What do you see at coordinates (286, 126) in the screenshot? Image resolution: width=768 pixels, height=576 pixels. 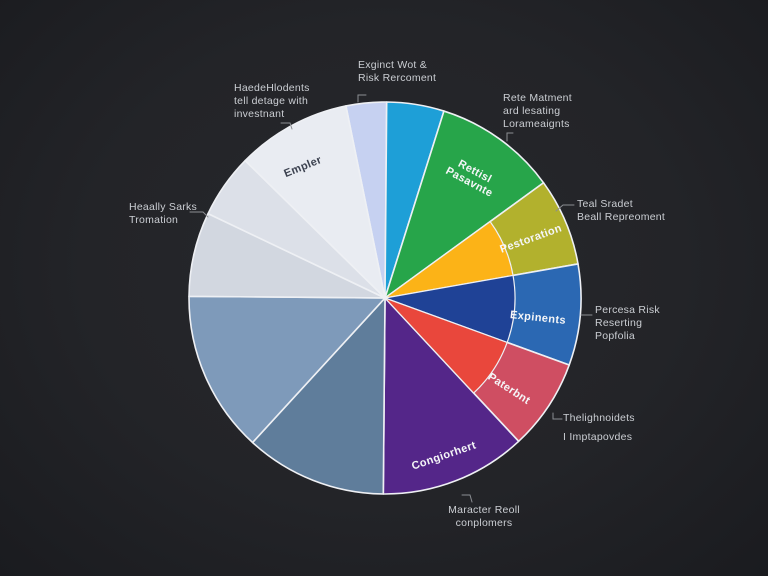 I see `connector-haede` at bounding box center [286, 126].